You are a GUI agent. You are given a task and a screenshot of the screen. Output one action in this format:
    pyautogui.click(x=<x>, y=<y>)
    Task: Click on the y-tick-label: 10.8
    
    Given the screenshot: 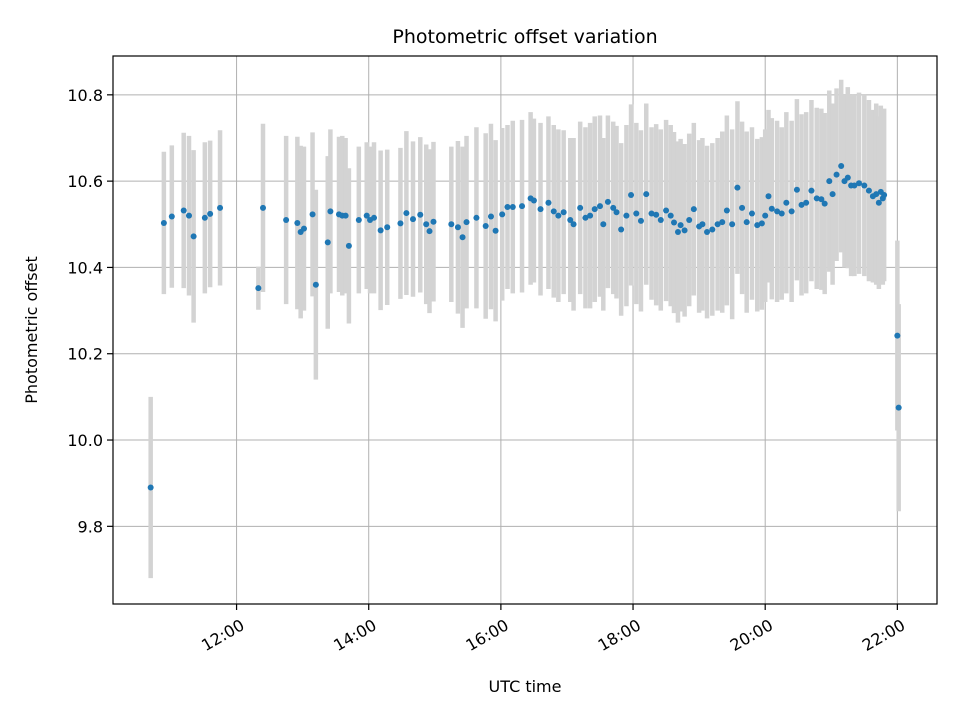 What is the action you would take?
    pyautogui.click(x=85, y=95)
    